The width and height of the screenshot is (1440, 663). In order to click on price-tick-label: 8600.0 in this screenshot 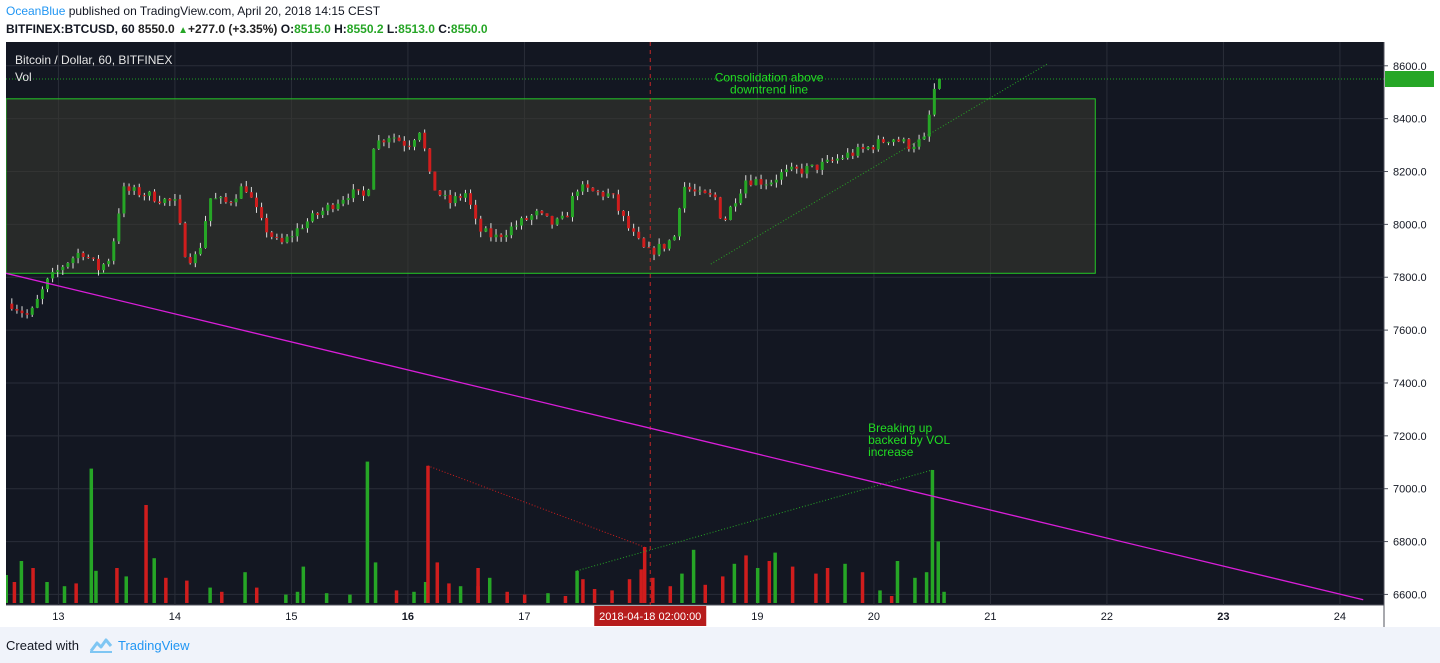, I will do `click(1410, 67)`.